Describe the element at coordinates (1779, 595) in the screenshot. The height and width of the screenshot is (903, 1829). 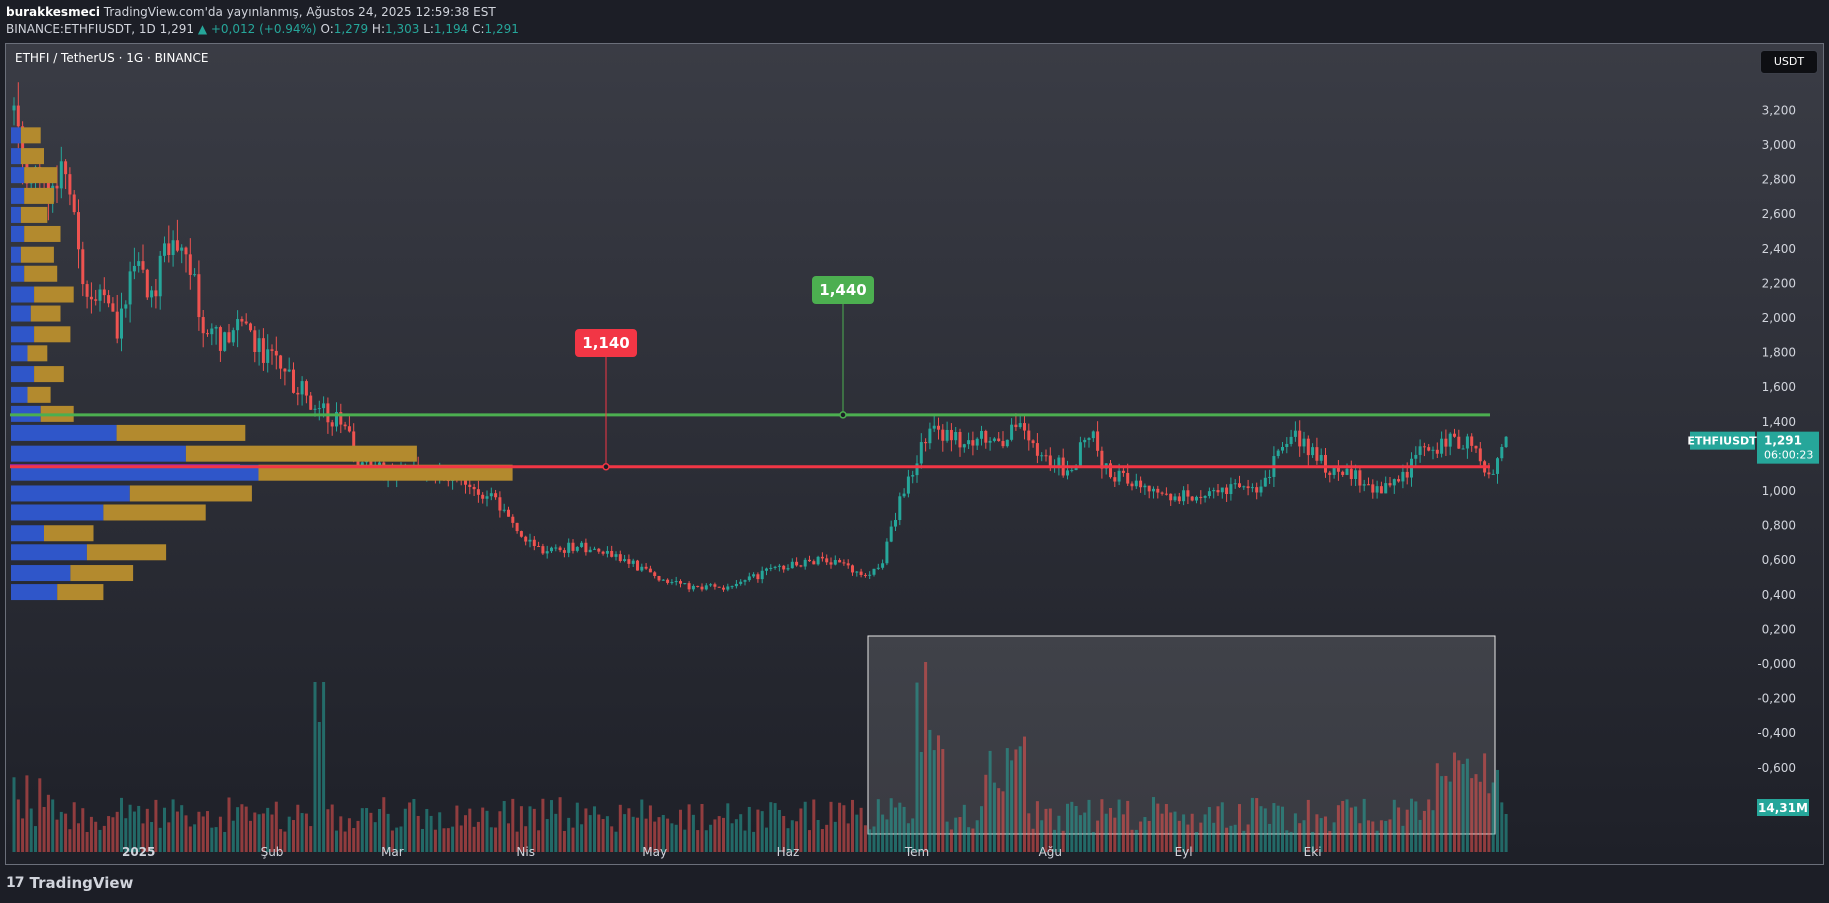
I see `y-tick-label: 0,400` at that location.